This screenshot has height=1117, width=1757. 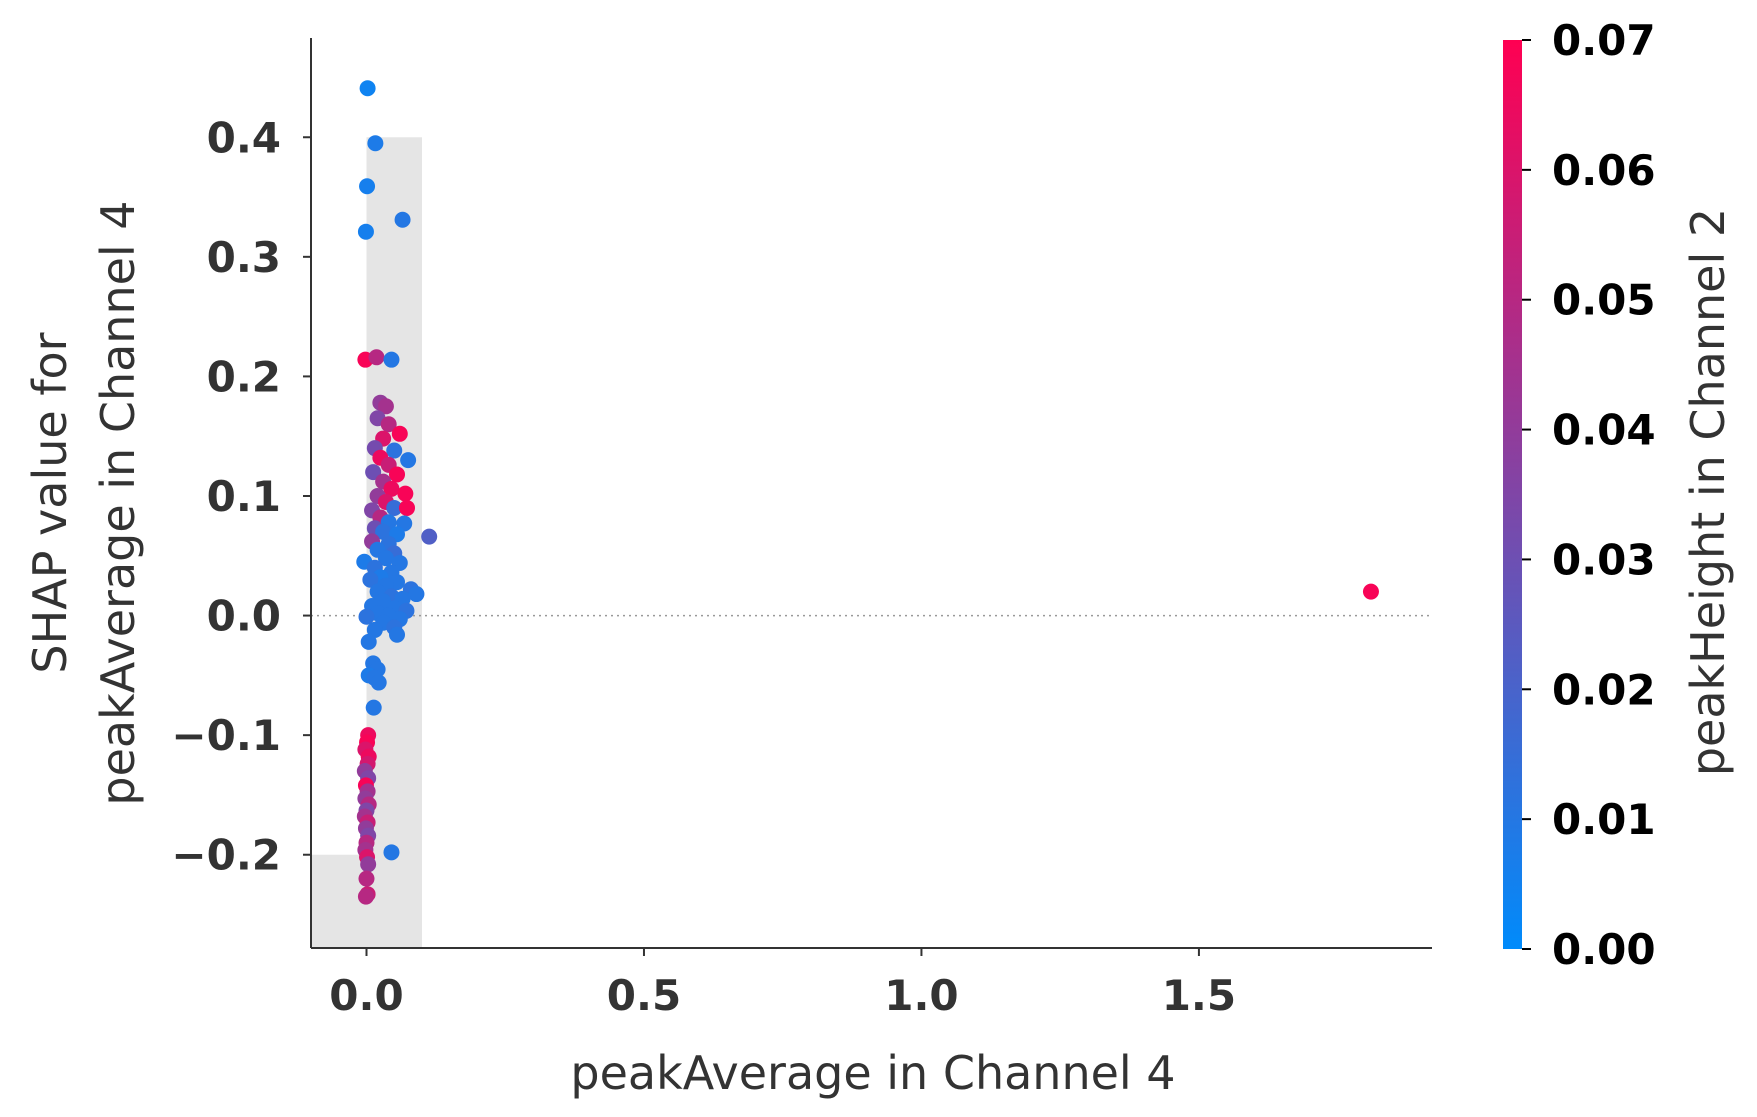 What do you see at coordinates (1604, 819) in the screenshot?
I see `colorbar-tick-label: 0.01` at bounding box center [1604, 819].